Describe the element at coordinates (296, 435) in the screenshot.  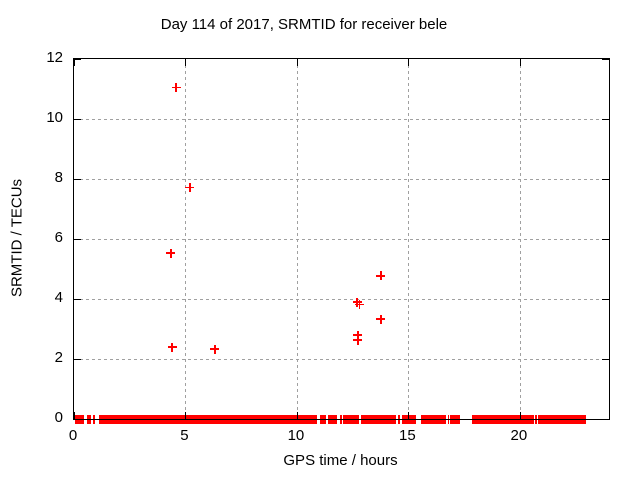
I see `x-tick-label: 10` at that location.